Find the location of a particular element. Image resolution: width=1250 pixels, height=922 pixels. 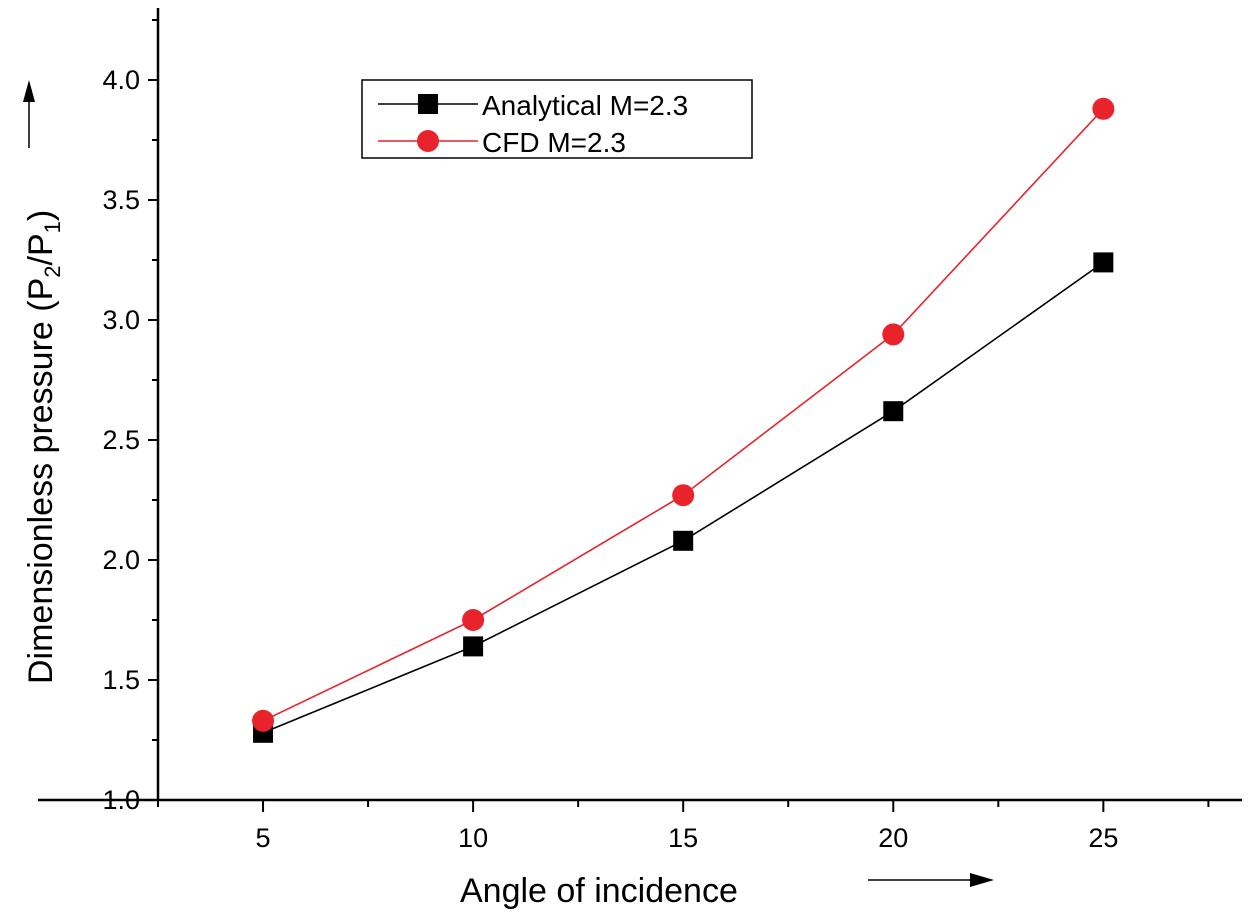

y-axis-title-main: Dimensionless pressure (P is located at coordinates (41, 481).